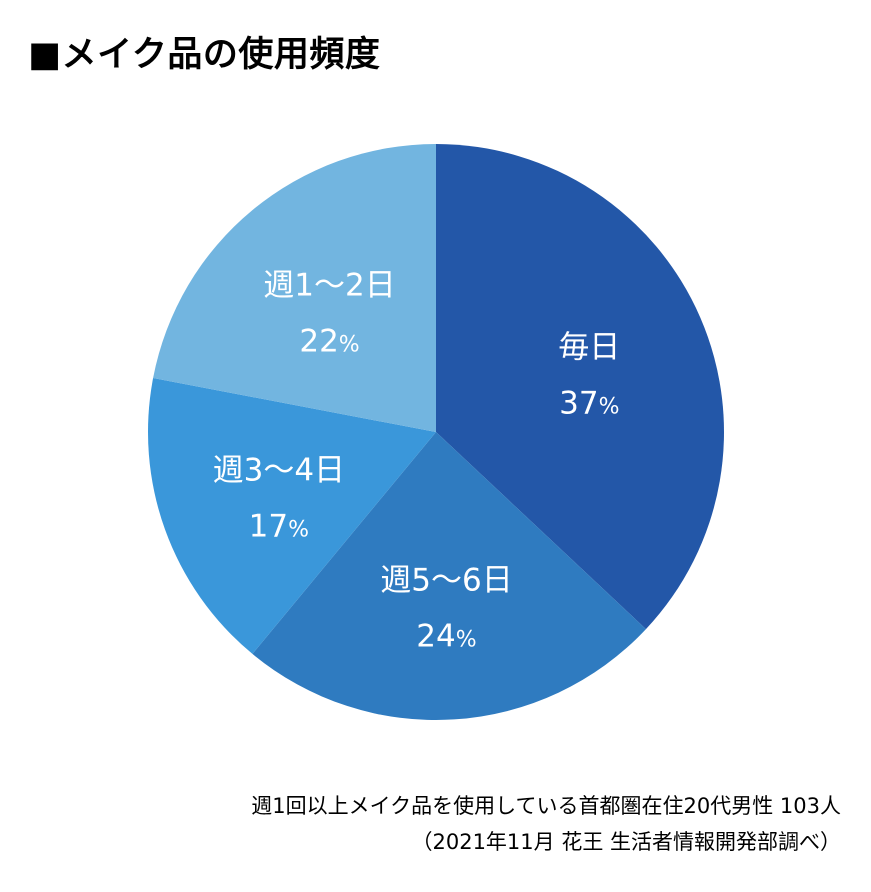 The width and height of the screenshot is (871, 892). What do you see at coordinates (589, 348) in the screenshot?
I see `slice-category-label: 毎日` at bounding box center [589, 348].